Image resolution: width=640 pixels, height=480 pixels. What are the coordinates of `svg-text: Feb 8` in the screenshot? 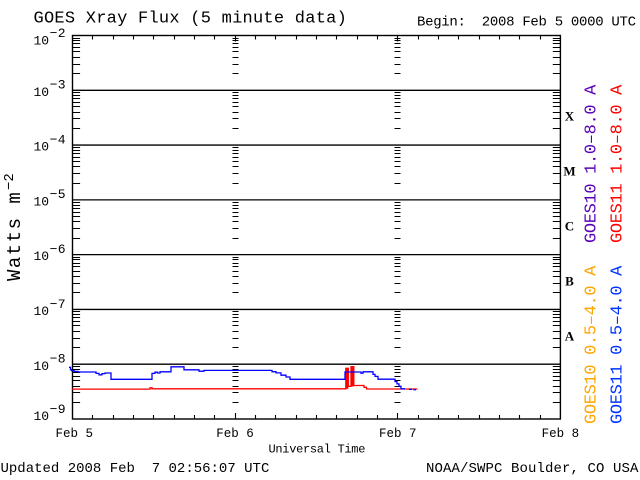 It's located at (561, 434).